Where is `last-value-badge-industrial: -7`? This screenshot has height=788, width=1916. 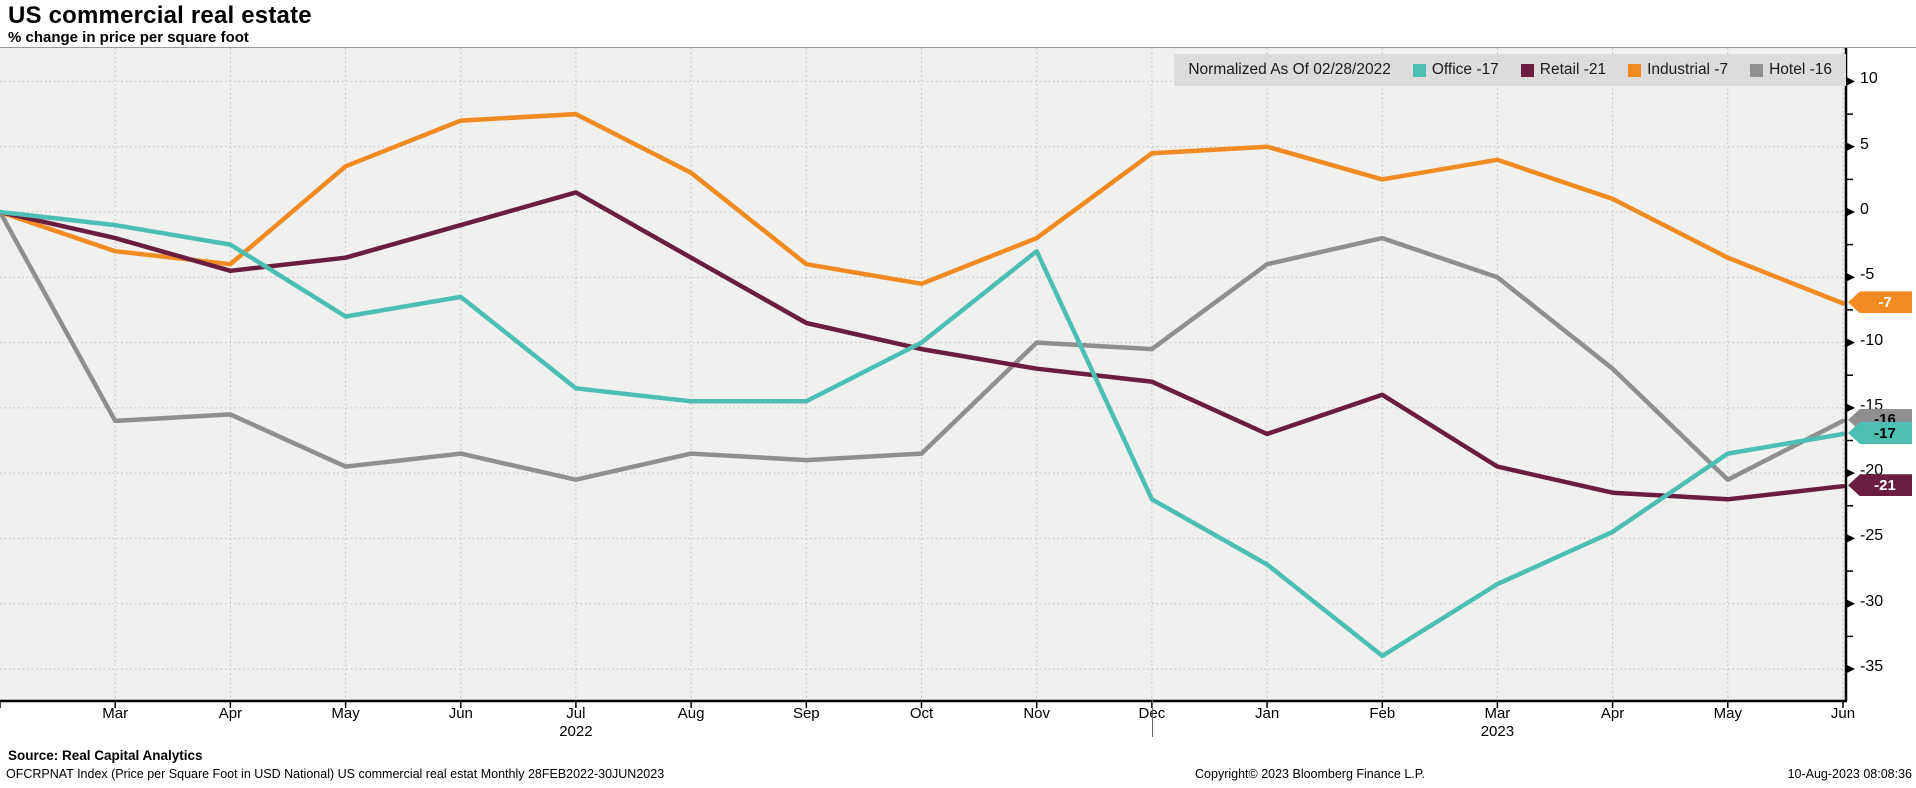 last-value-badge-industrial: -7 is located at coordinates (1880, 302).